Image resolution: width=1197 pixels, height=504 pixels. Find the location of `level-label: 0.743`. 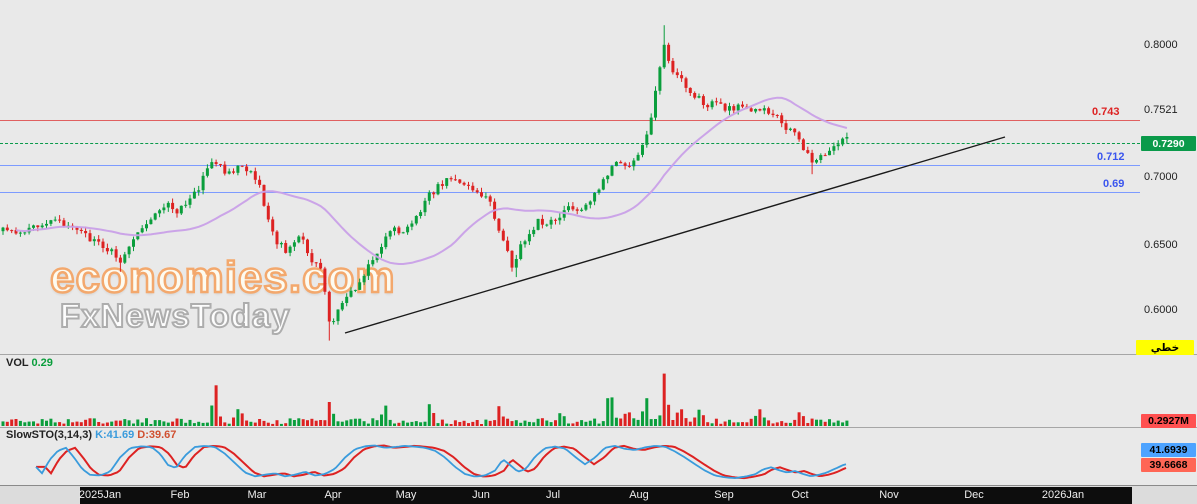

level-label: 0.743 is located at coordinates (1106, 112).